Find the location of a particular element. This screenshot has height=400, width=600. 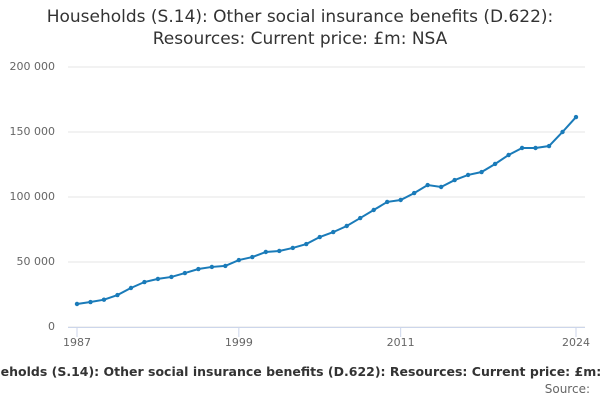

x-tick-label: 1987 is located at coordinates (77, 342).